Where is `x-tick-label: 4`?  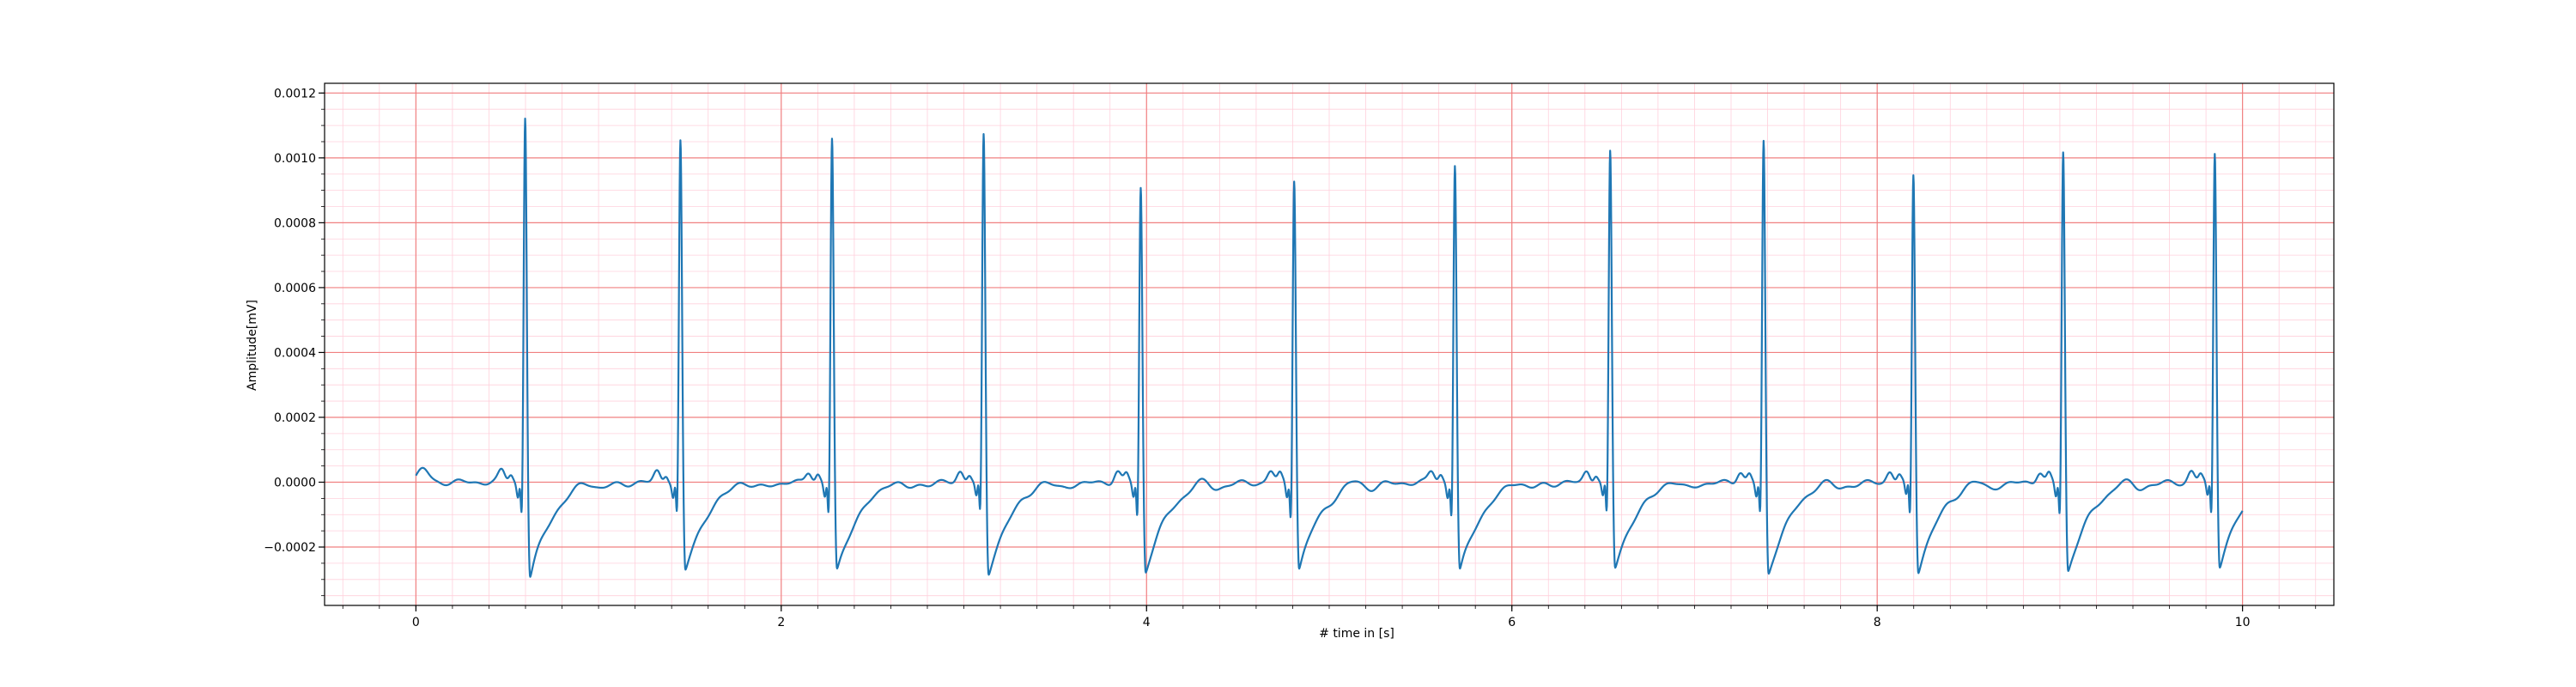
x-tick-label: 4 is located at coordinates (1147, 622).